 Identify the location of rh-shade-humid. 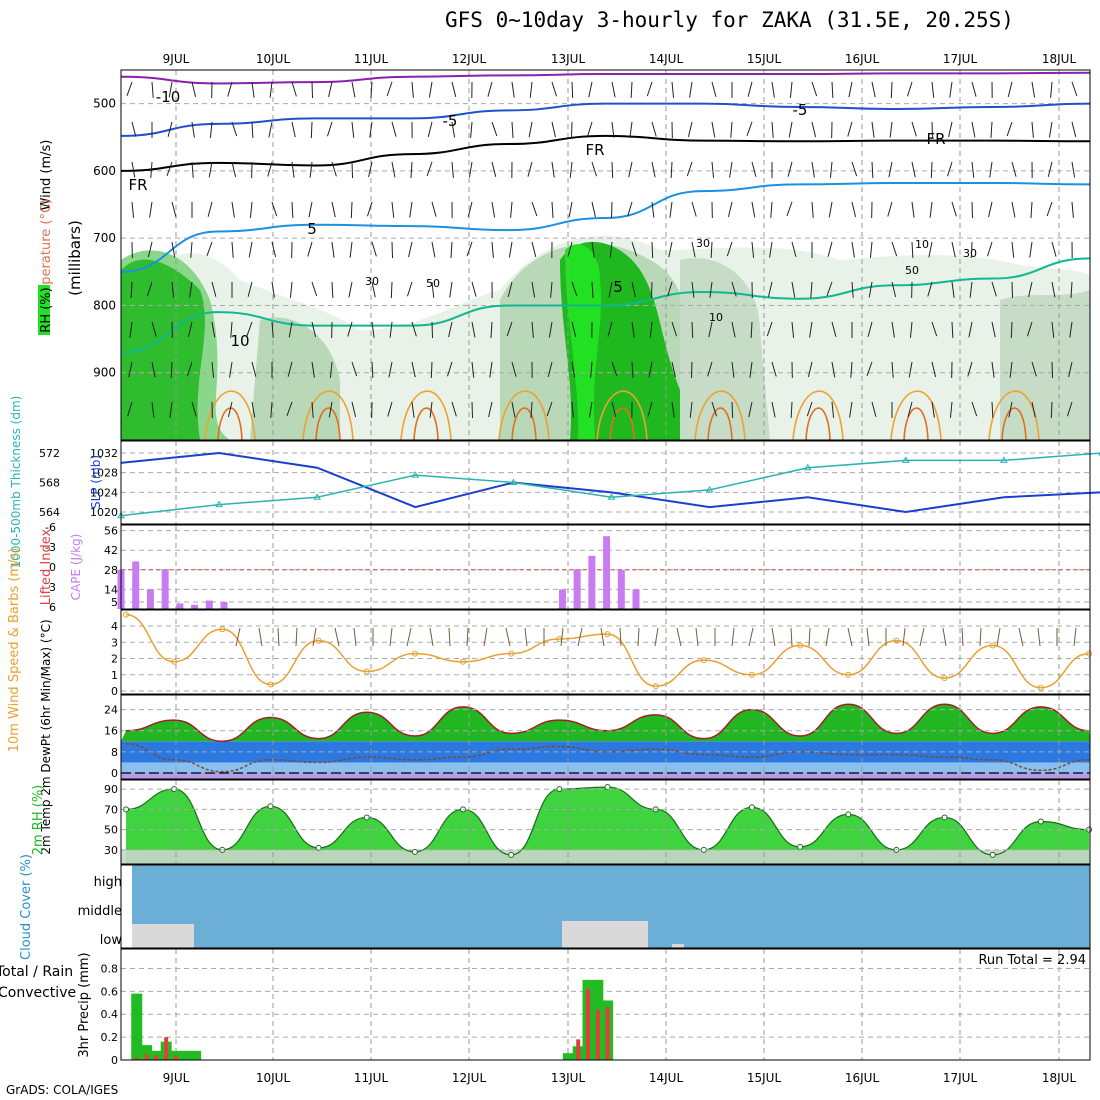
(163, 349).